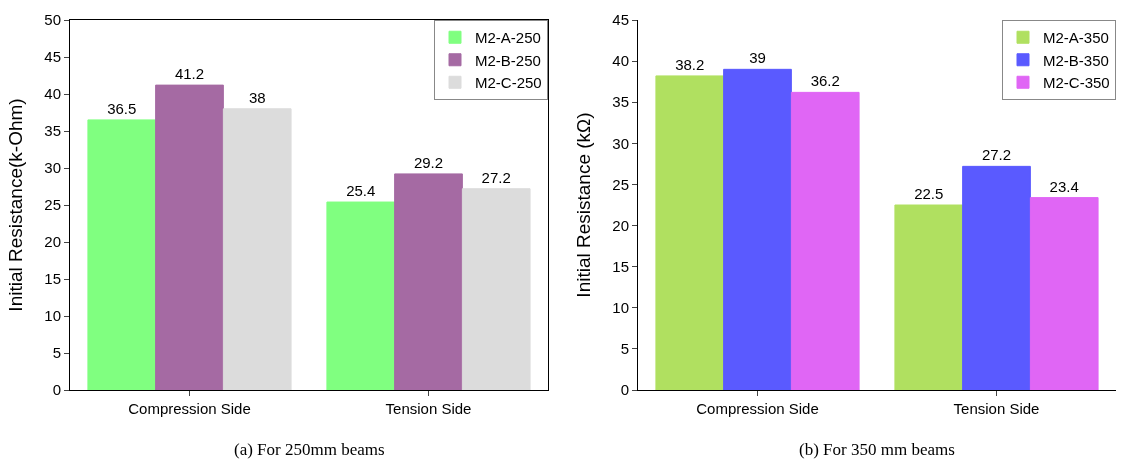 This screenshot has width=1137, height=465. I want to click on data-label: 39, so click(757, 58).